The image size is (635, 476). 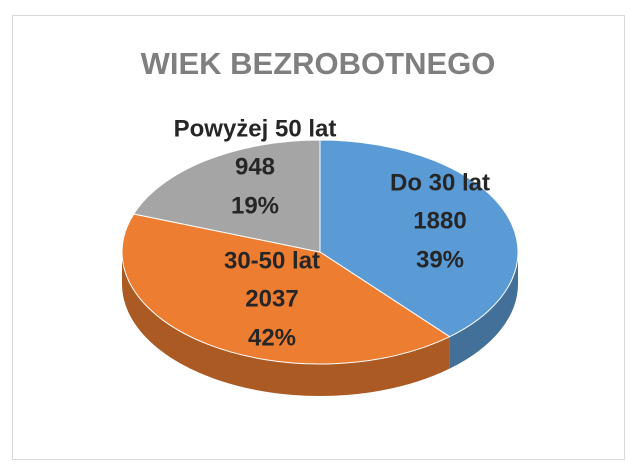 I want to click on data-label-value: 2037, so click(x=271, y=298).